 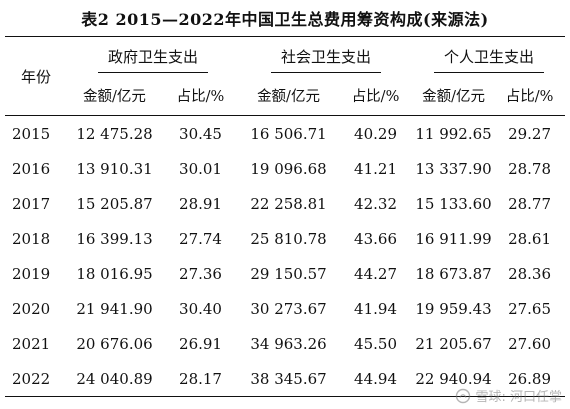 What do you see at coordinates (453, 133) in the screenshot?
I see `data-cell: 11 992.65` at bounding box center [453, 133].